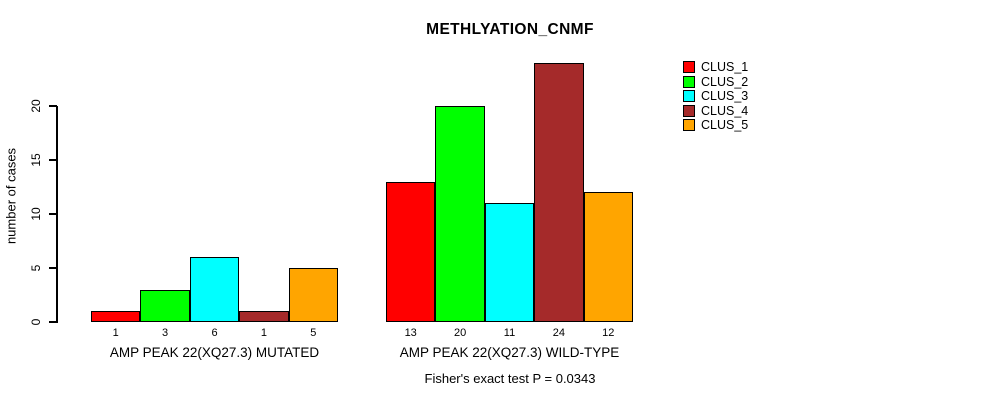  Describe the element at coordinates (313, 333) in the screenshot. I see `bar-value-label: 5` at that location.